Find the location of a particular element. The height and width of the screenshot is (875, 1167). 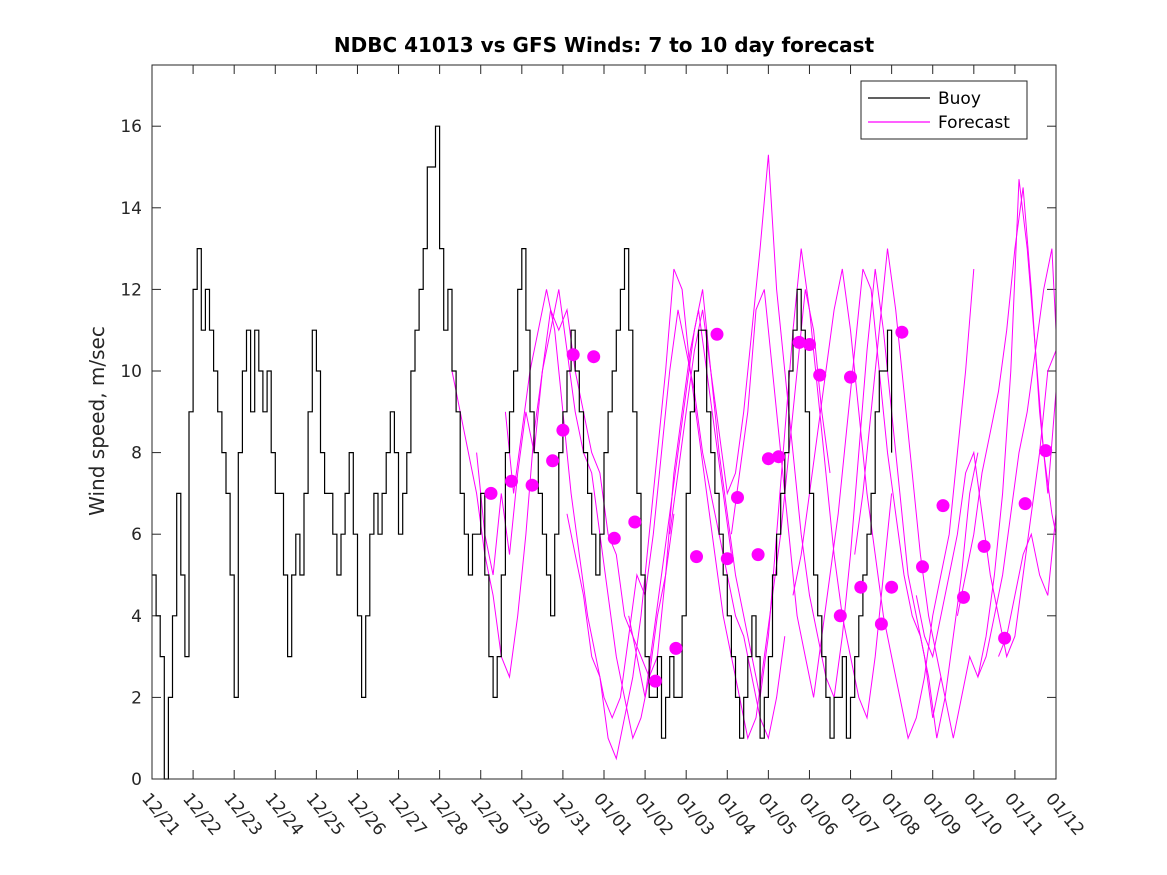

legend-forecast-label: Forecast is located at coordinates (974, 123).